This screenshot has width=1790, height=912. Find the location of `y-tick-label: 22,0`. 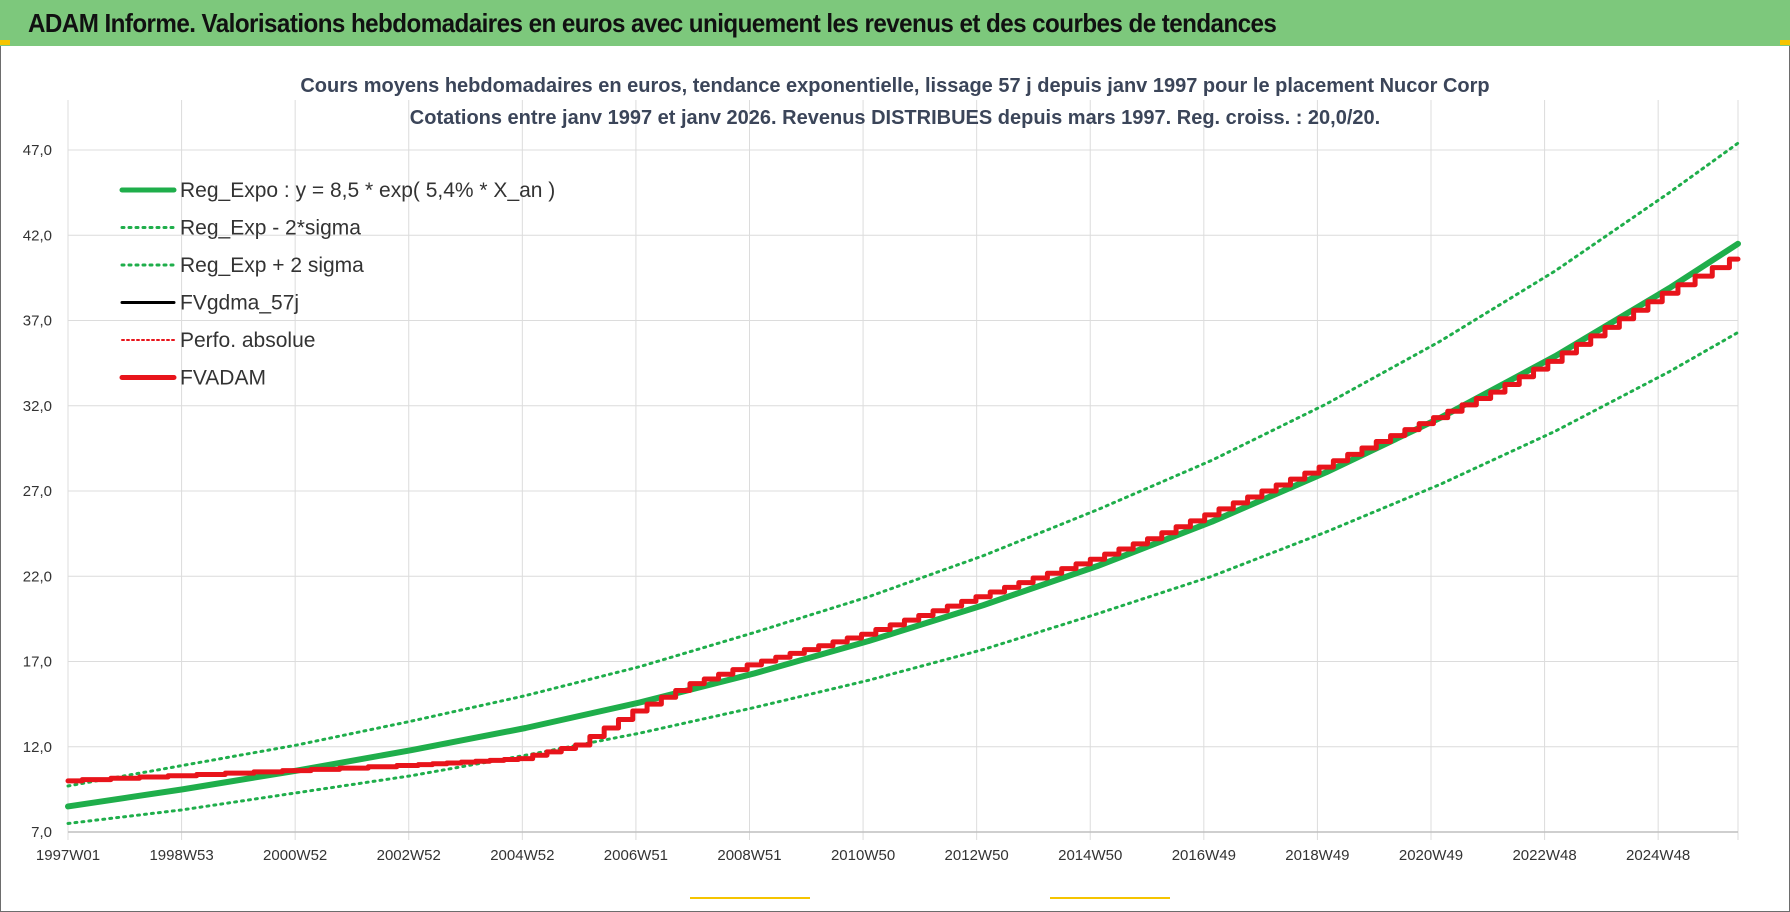

y-tick-label: 22,0 is located at coordinates (37, 576).